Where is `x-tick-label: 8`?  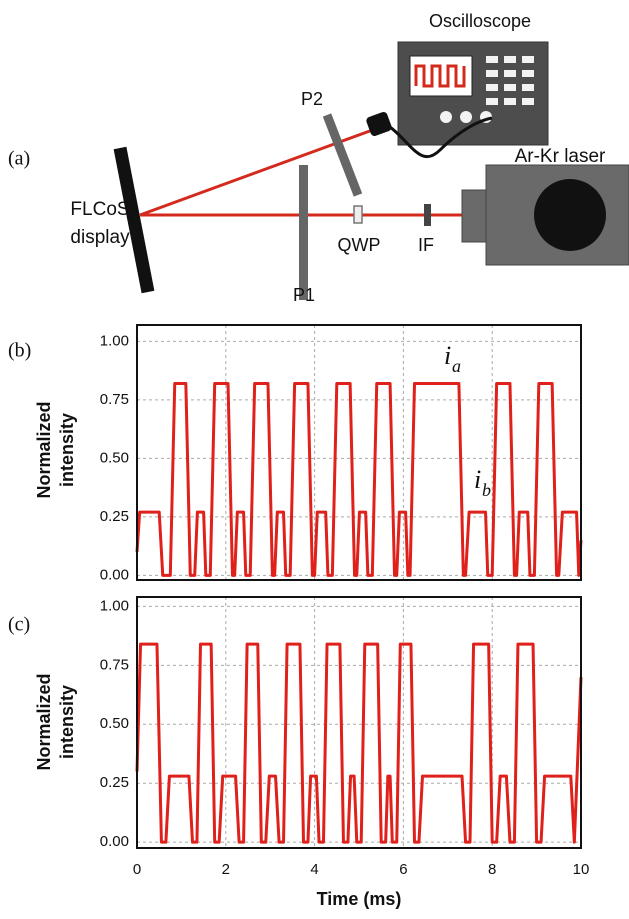
x-tick-label: 8 is located at coordinates (492, 869).